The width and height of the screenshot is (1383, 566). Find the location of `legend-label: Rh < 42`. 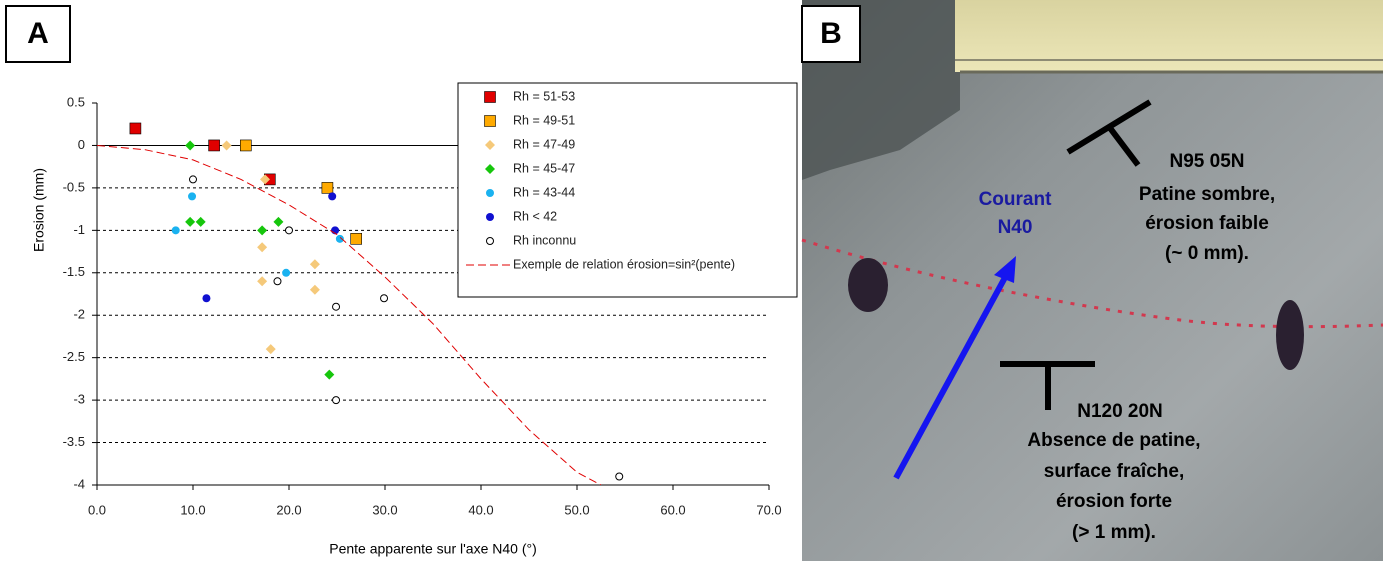

legend-label: Rh < 42 is located at coordinates (535, 216).